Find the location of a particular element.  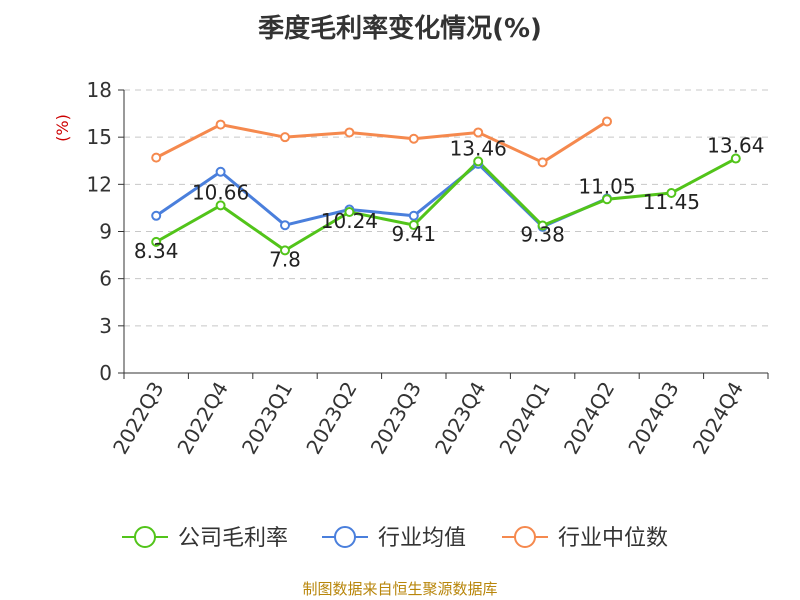

x-tick-label: 2023Q2 is located at coordinates (331, 418).